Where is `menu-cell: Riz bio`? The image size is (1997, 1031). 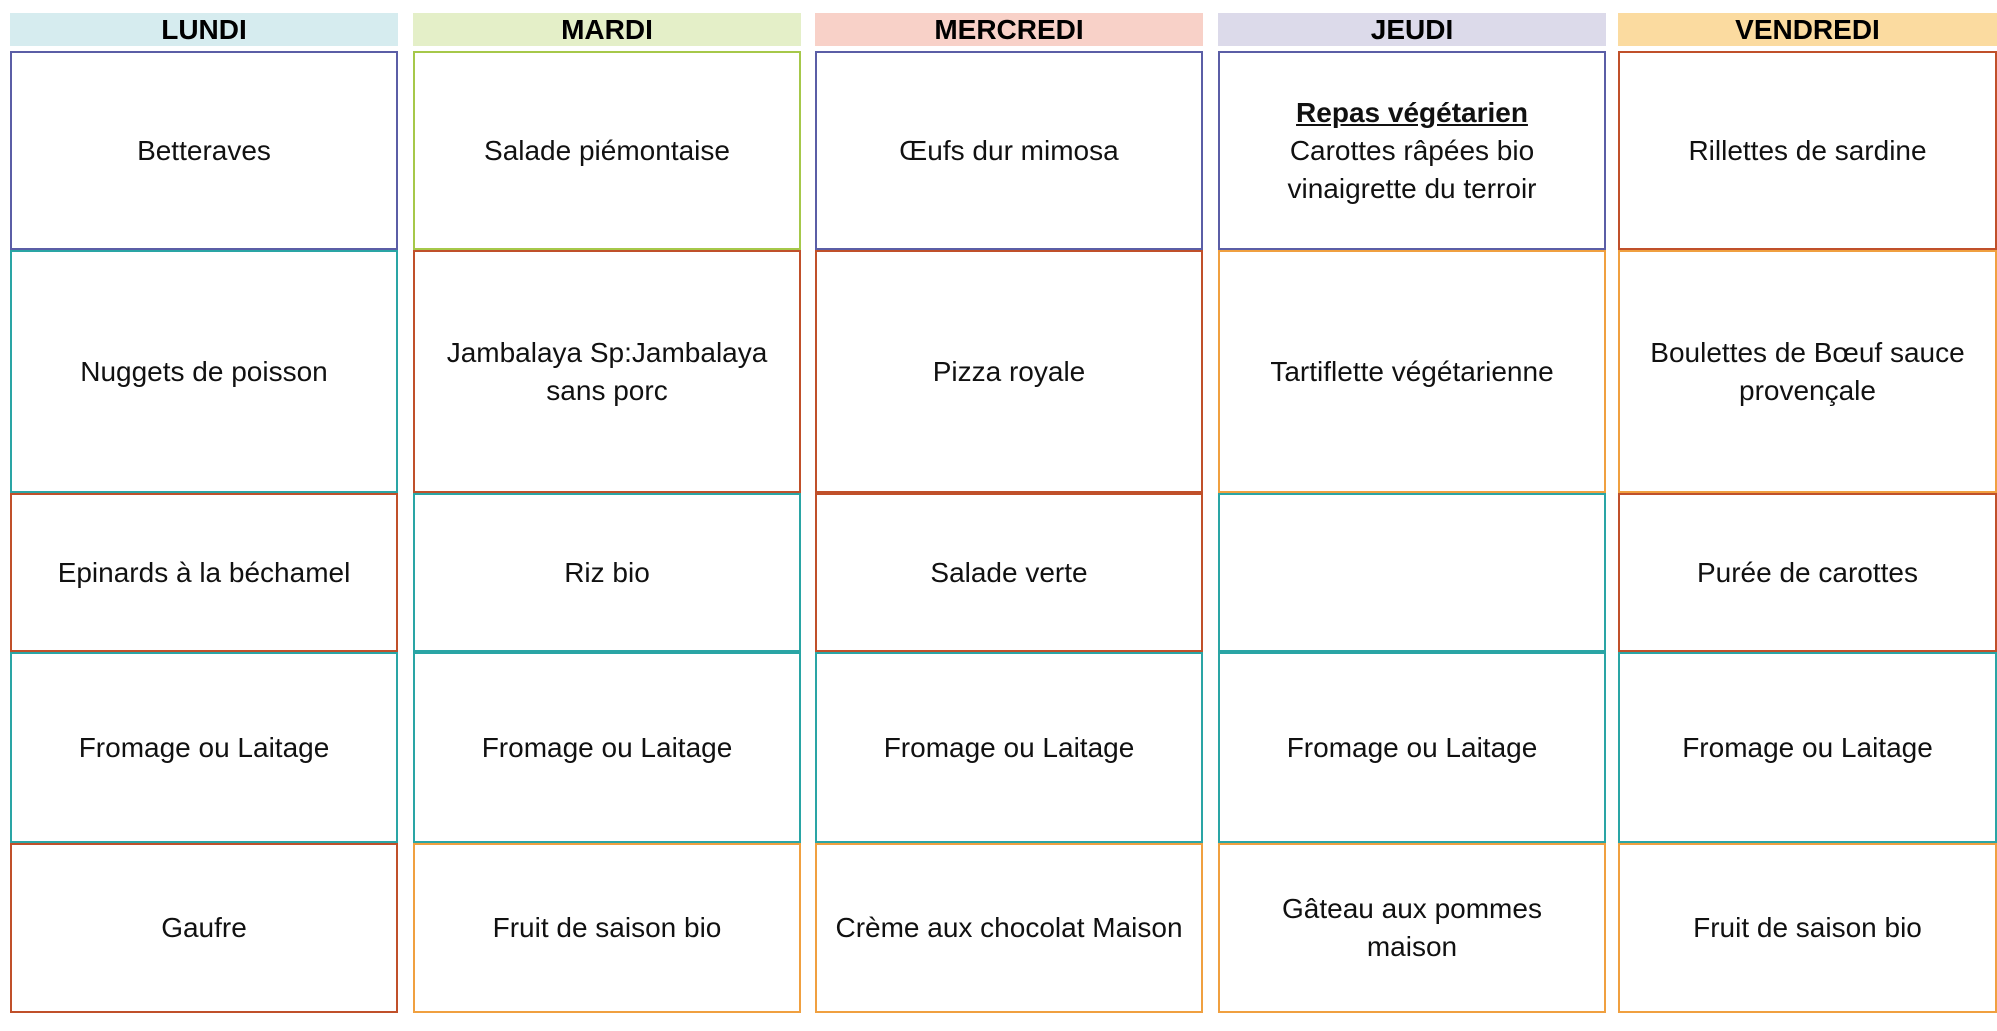
menu-cell: Riz bio is located at coordinates (607, 572).